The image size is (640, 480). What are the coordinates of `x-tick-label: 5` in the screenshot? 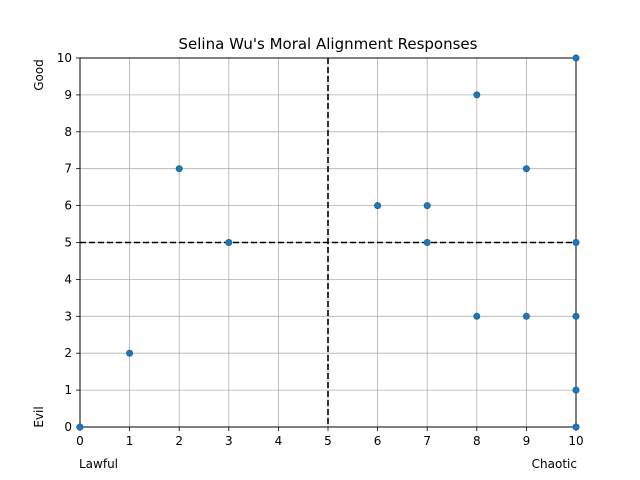 It's located at (328, 441).